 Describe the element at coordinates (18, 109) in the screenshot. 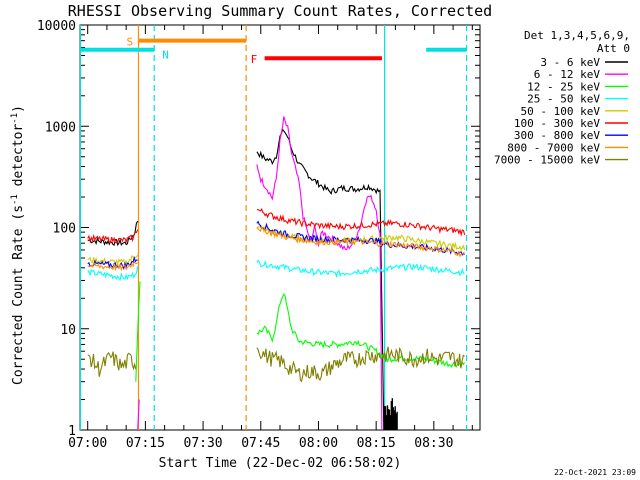

I see `y-axis-label-end: )` at that location.